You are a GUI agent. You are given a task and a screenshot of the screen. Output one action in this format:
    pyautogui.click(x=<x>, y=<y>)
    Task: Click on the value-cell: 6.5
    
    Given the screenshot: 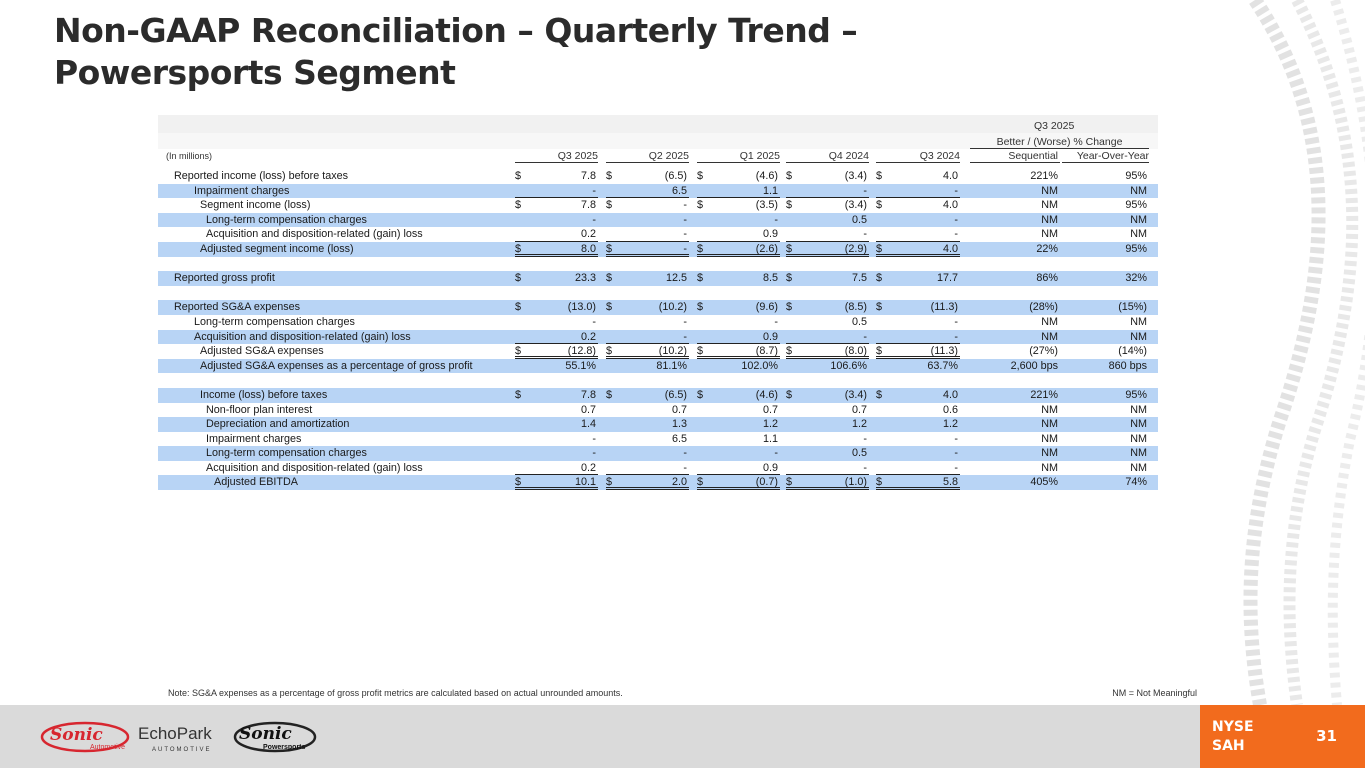 What is the action you would take?
    pyautogui.click(x=679, y=190)
    